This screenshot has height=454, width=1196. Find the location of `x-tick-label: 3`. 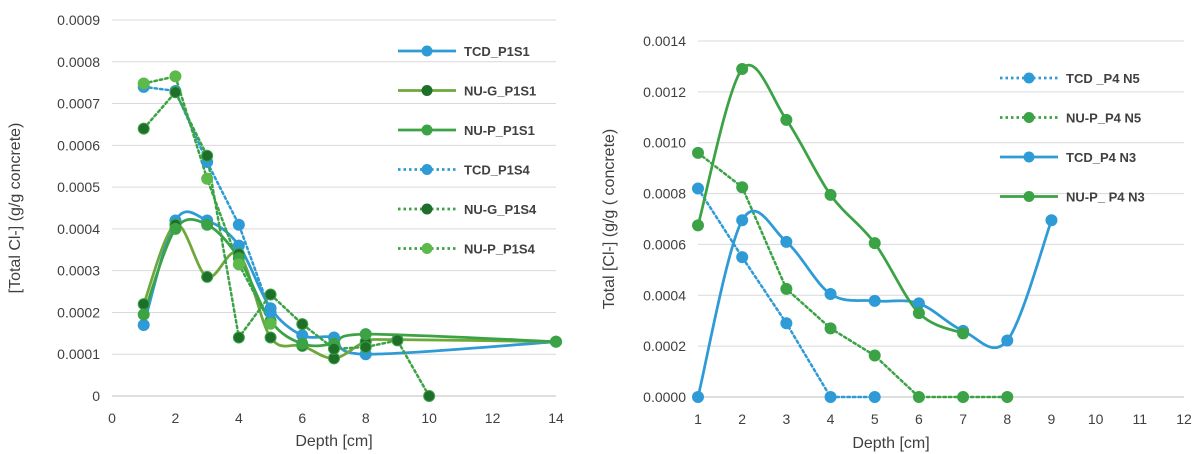

x-tick-label: 3 is located at coordinates (786, 419).